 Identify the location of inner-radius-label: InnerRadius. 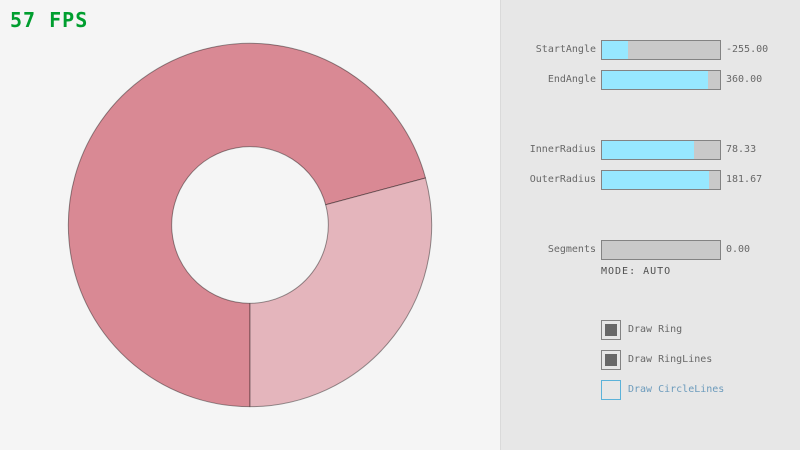
(562, 149).